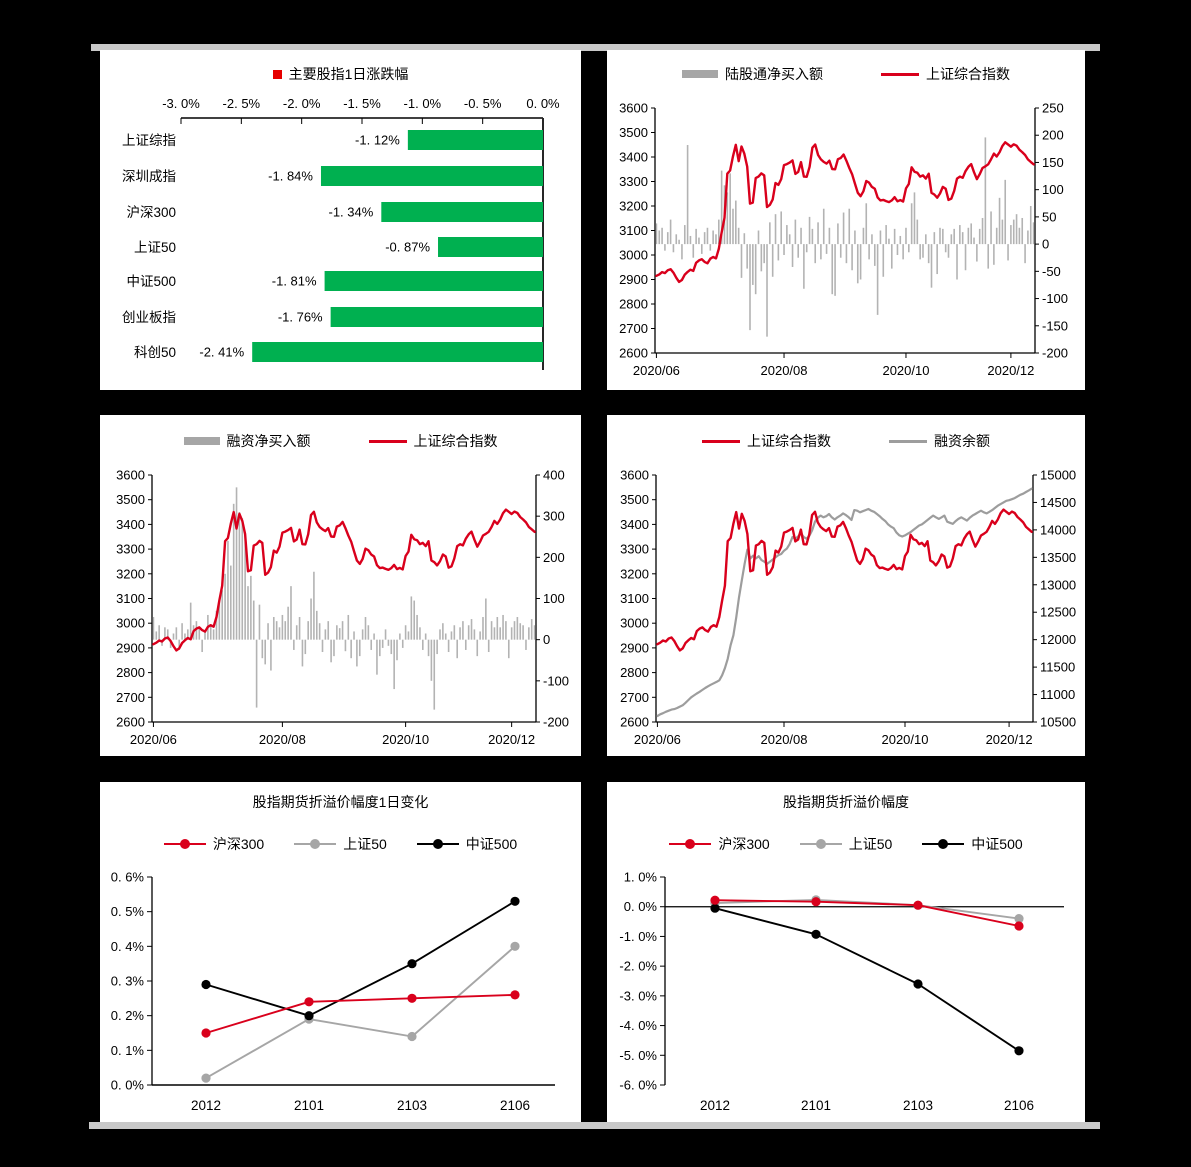 This screenshot has height=1167, width=1191. I want to click on y-axis-tick-label: 100, so click(1053, 189).